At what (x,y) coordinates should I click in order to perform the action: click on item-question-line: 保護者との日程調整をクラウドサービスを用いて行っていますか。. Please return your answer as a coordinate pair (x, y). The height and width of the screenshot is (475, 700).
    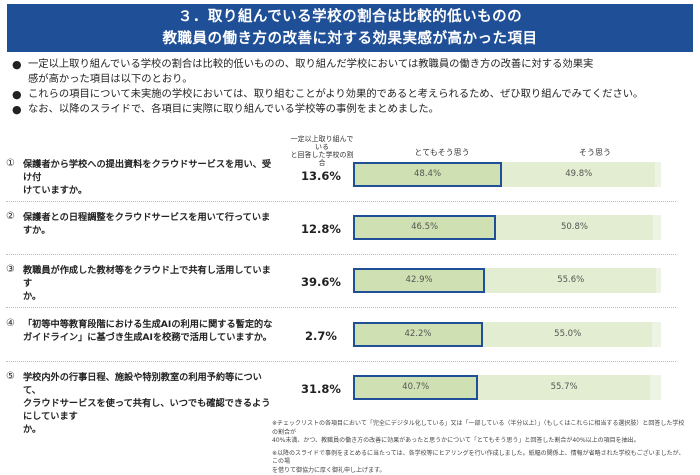
    Looking at the image, I should click on (150, 224).